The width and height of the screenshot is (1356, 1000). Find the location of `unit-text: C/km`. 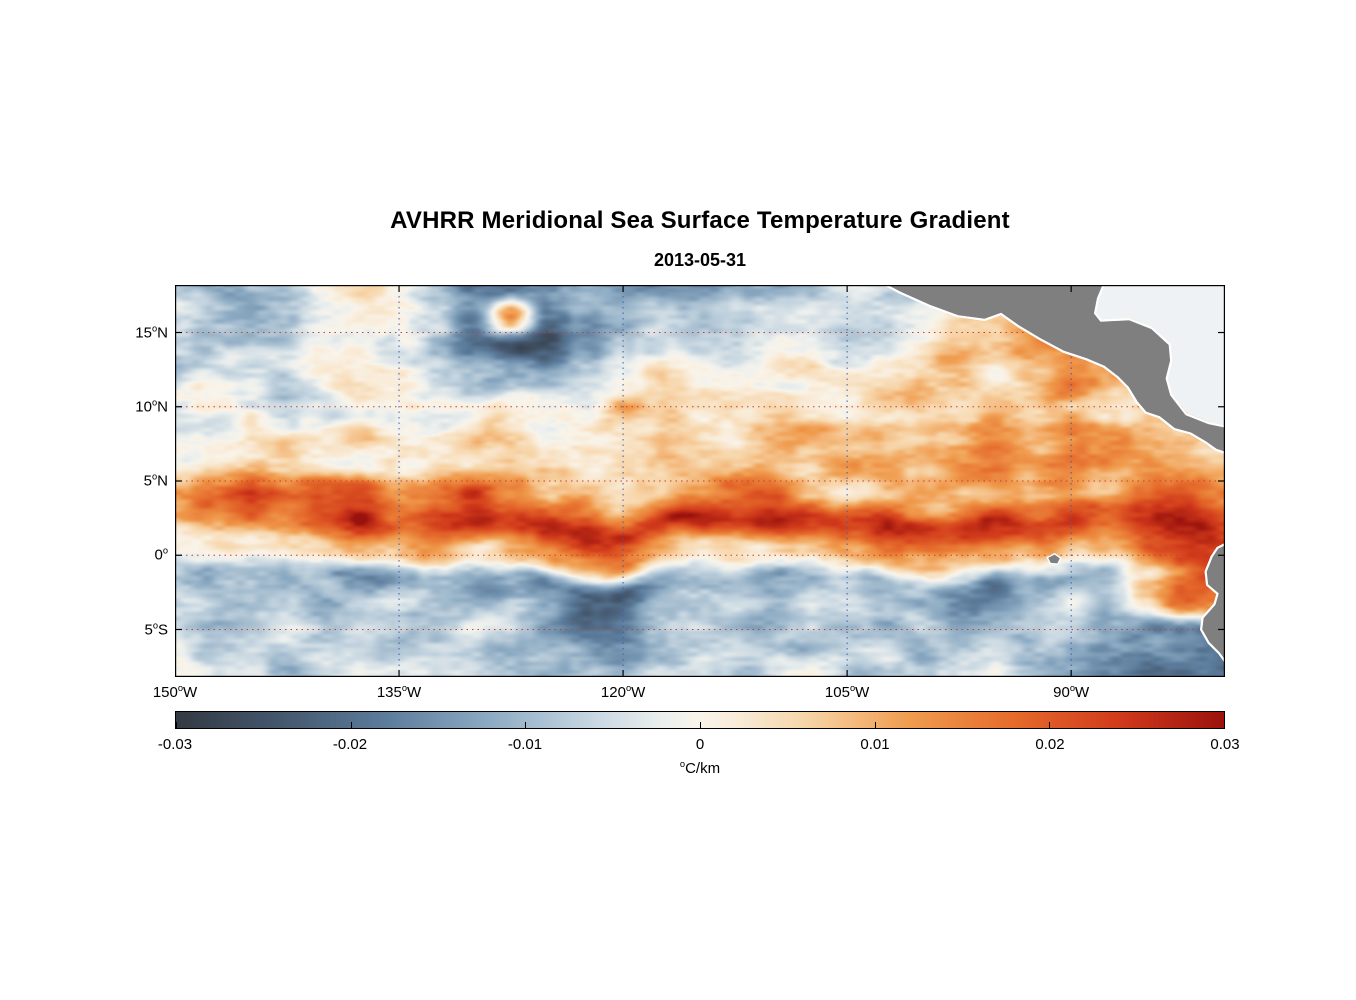

unit-text: C/km is located at coordinates (703, 768).